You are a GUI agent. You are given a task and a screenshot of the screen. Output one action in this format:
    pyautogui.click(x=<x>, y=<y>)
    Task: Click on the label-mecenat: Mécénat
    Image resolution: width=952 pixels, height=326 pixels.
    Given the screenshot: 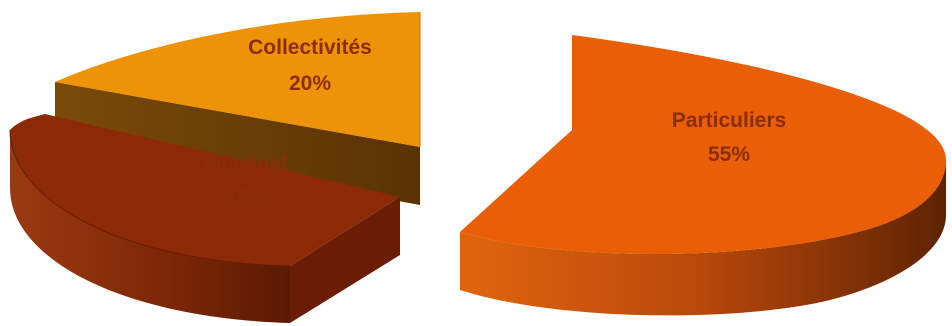 What is the action you would take?
    pyautogui.click(x=246, y=163)
    